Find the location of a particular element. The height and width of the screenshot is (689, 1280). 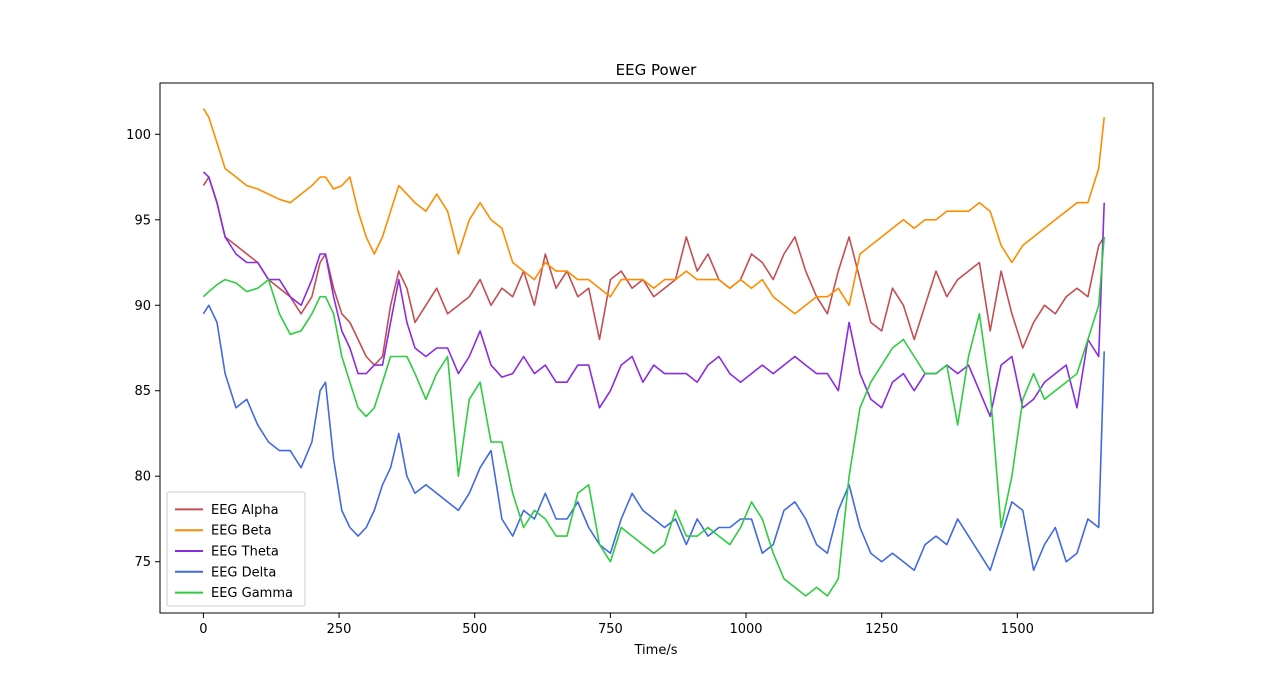

x-axis-label: Time/s is located at coordinates (656, 650).